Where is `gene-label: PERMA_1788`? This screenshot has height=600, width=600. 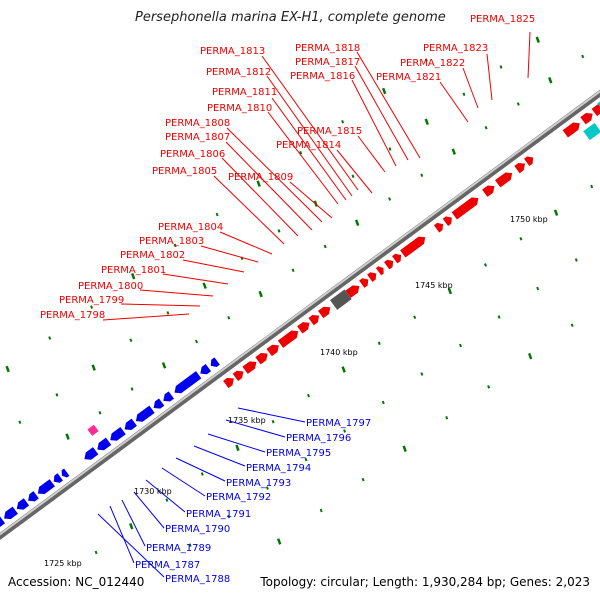
gene-label: PERMA_1788 is located at coordinates (197, 579).